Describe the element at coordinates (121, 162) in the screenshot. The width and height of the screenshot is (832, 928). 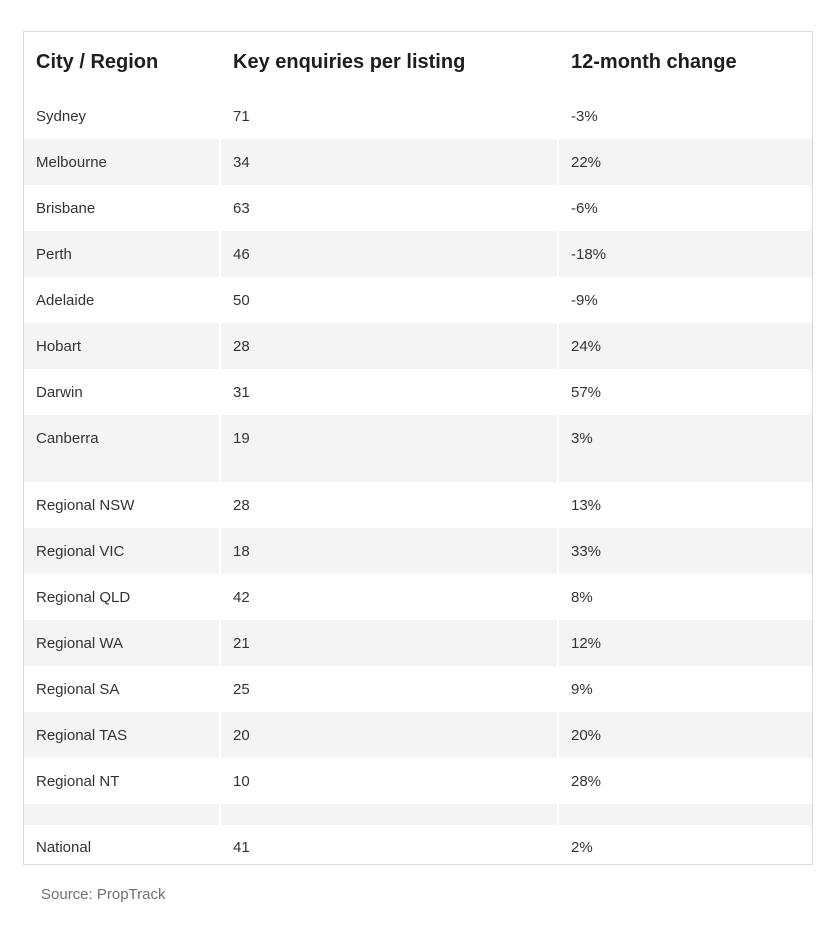
I see `cell-city: Melbourne` at that location.